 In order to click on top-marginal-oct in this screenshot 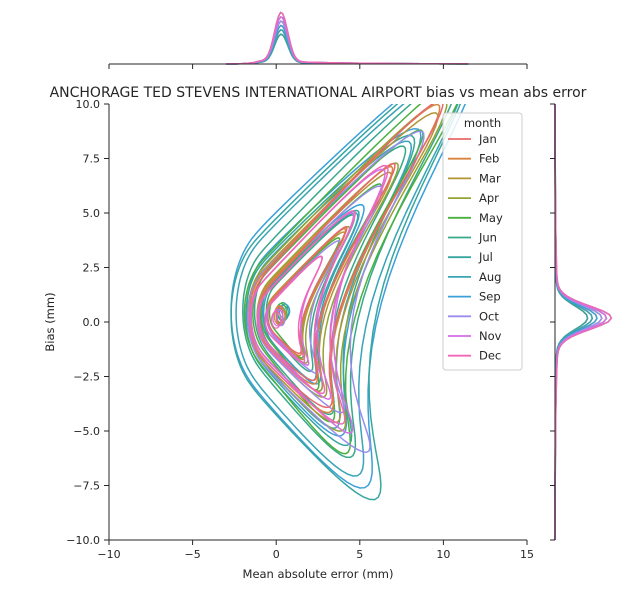, I will do `click(347, 42)`.